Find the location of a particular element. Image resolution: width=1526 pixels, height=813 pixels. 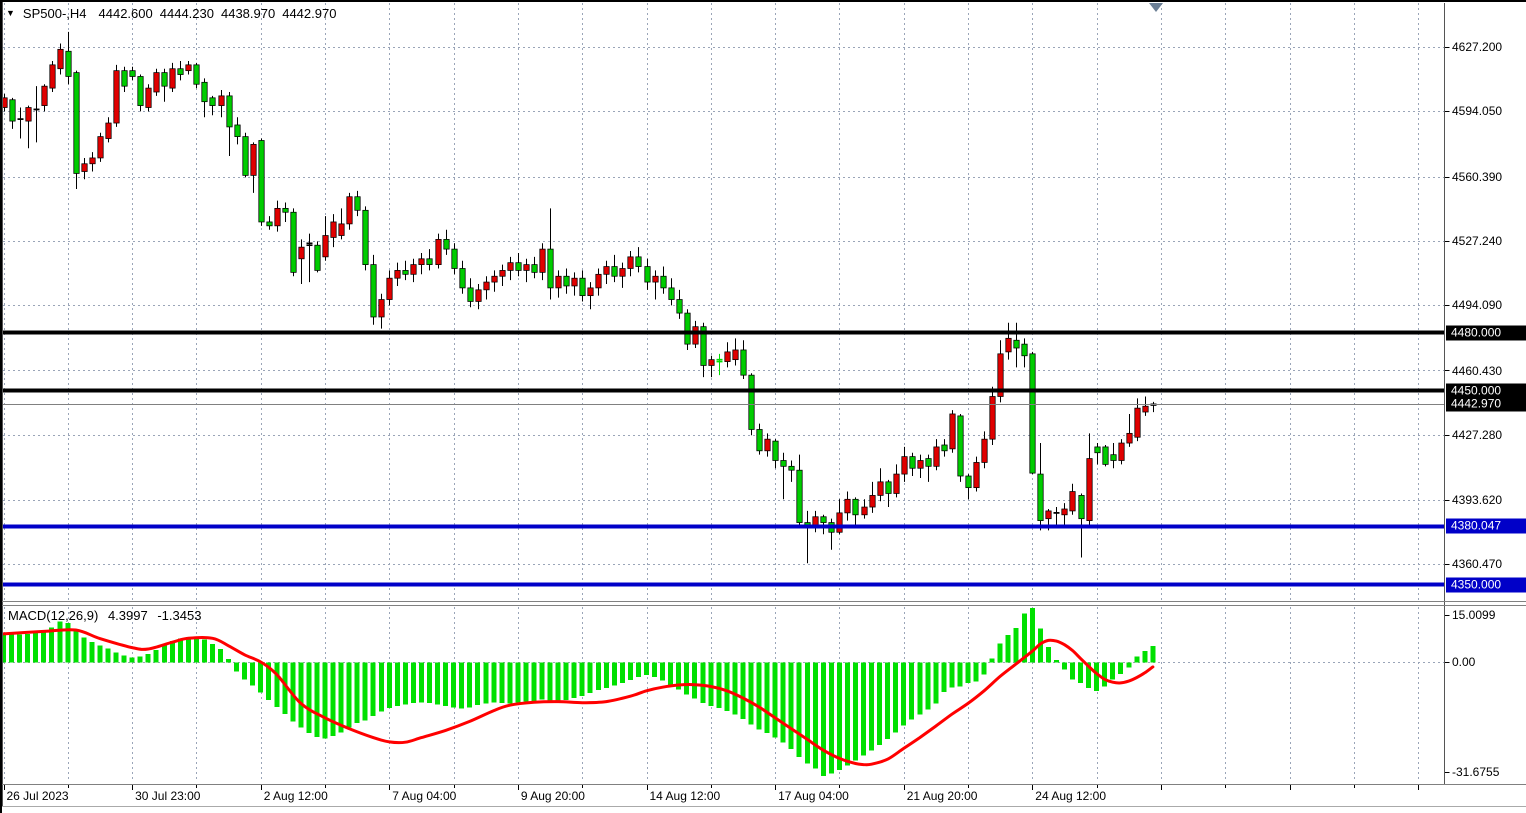

low-value: 4438.970 is located at coordinates (248, 13).